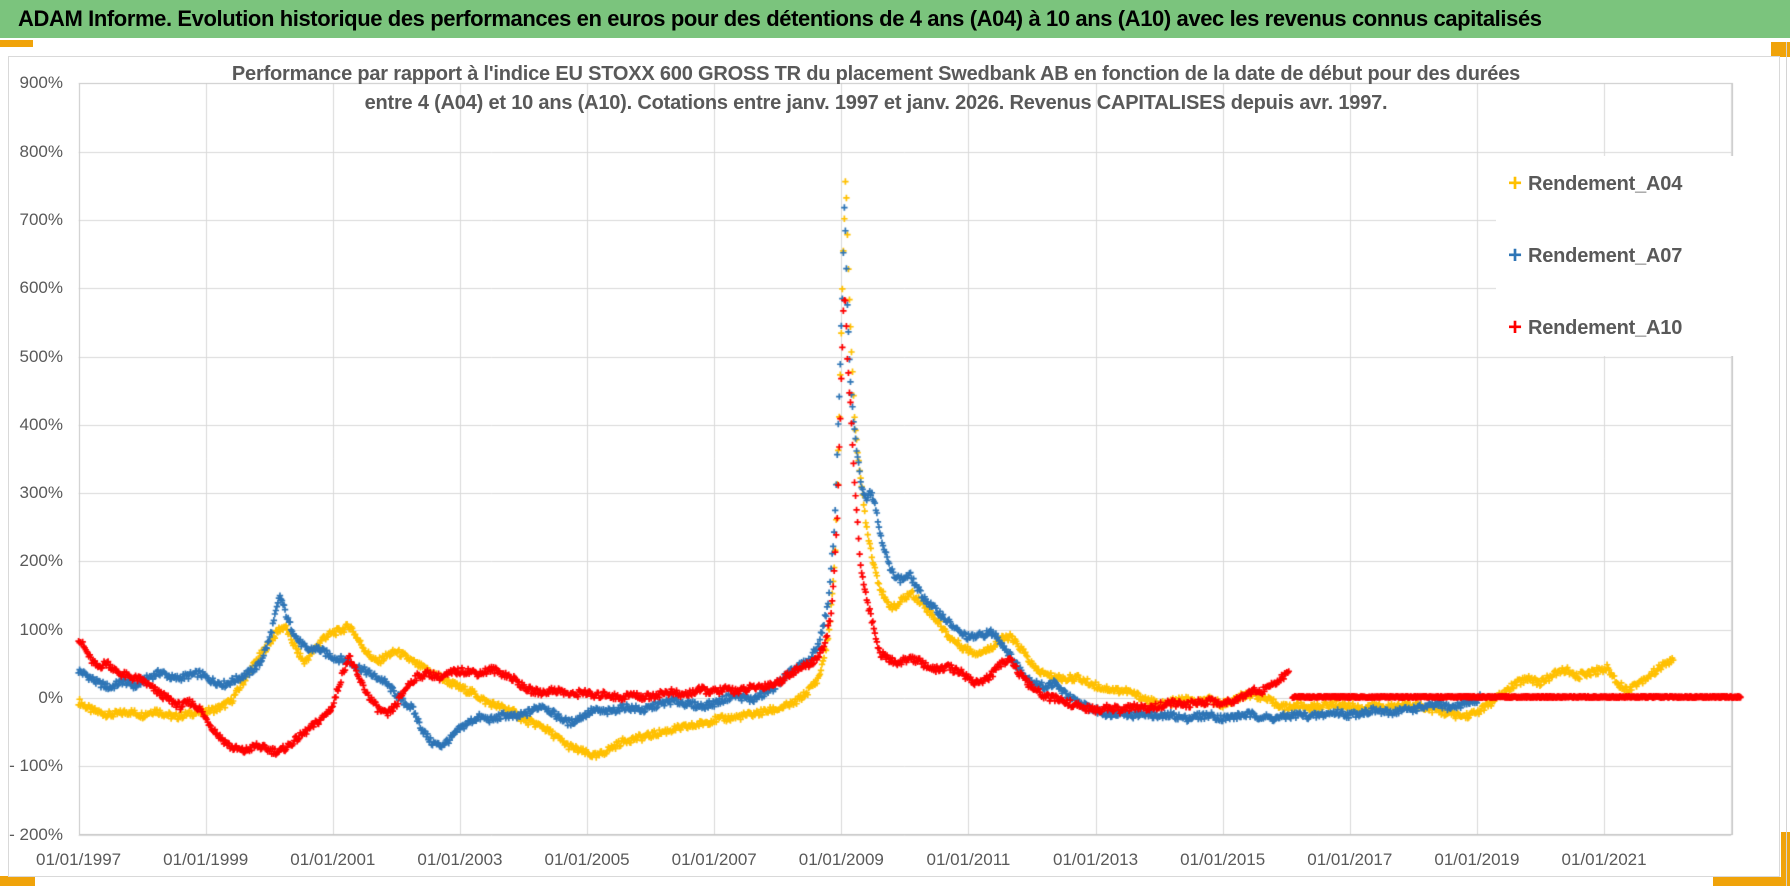  What do you see at coordinates (36, 834) in the screenshot?
I see `y-tick-label: - 200%` at bounding box center [36, 834].